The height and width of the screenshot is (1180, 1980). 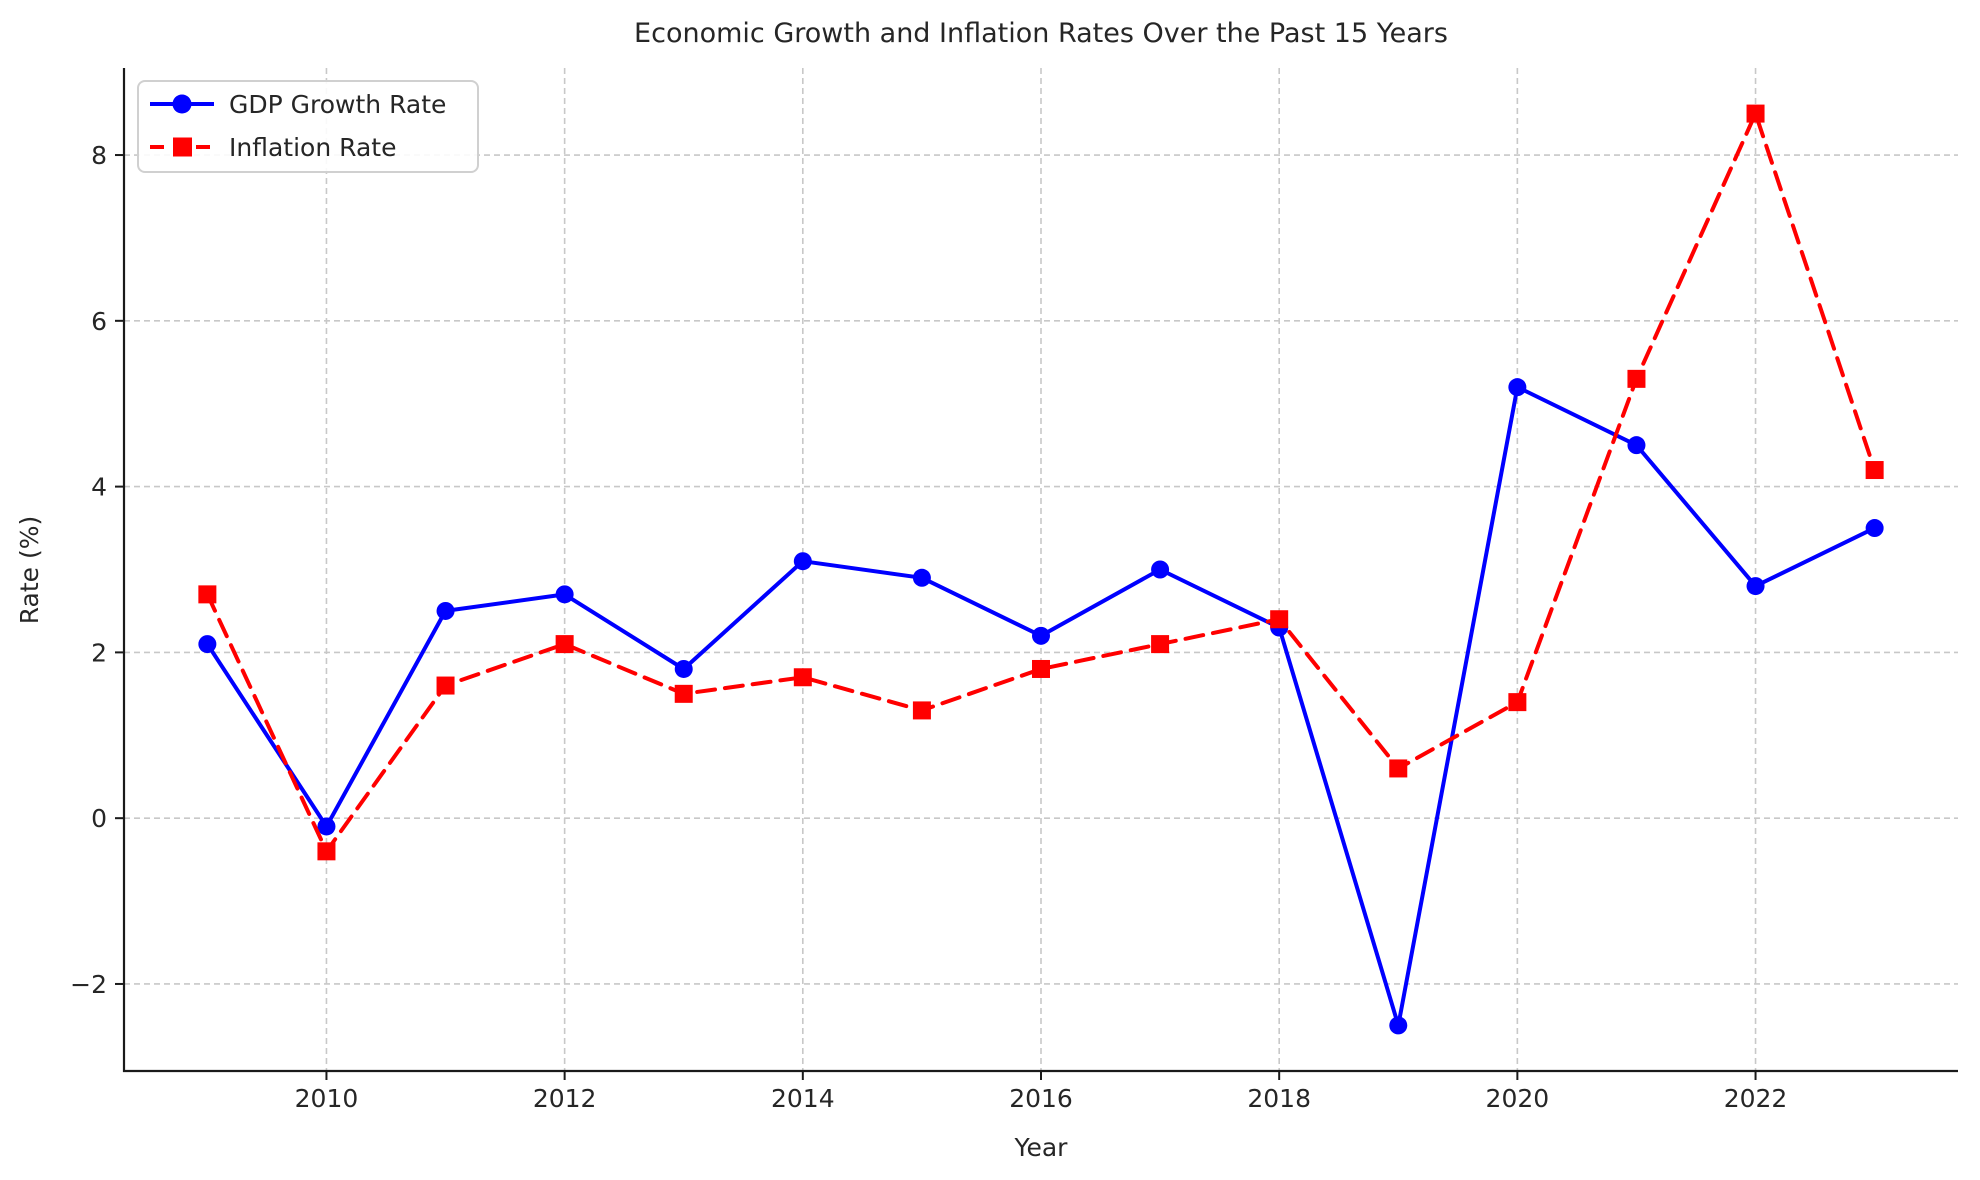 What do you see at coordinates (182, 104) in the screenshot?
I see `legend-circle-marker-icon` at bounding box center [182, 104].